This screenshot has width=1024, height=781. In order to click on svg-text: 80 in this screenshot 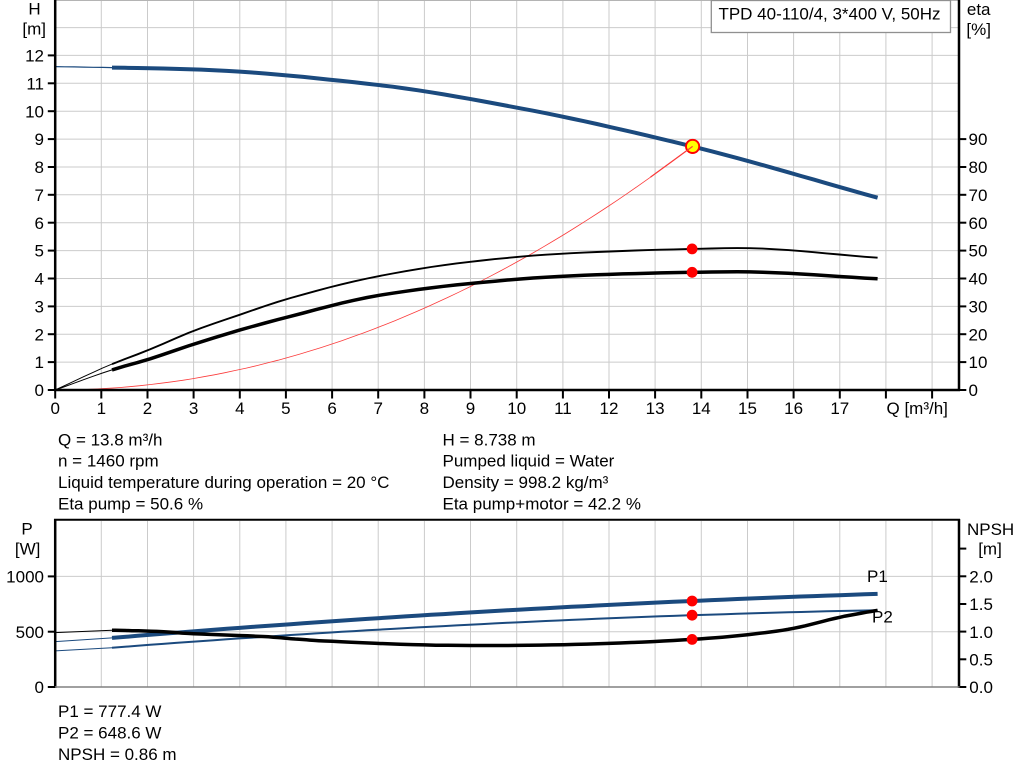, I will do `click(978, 167)`.